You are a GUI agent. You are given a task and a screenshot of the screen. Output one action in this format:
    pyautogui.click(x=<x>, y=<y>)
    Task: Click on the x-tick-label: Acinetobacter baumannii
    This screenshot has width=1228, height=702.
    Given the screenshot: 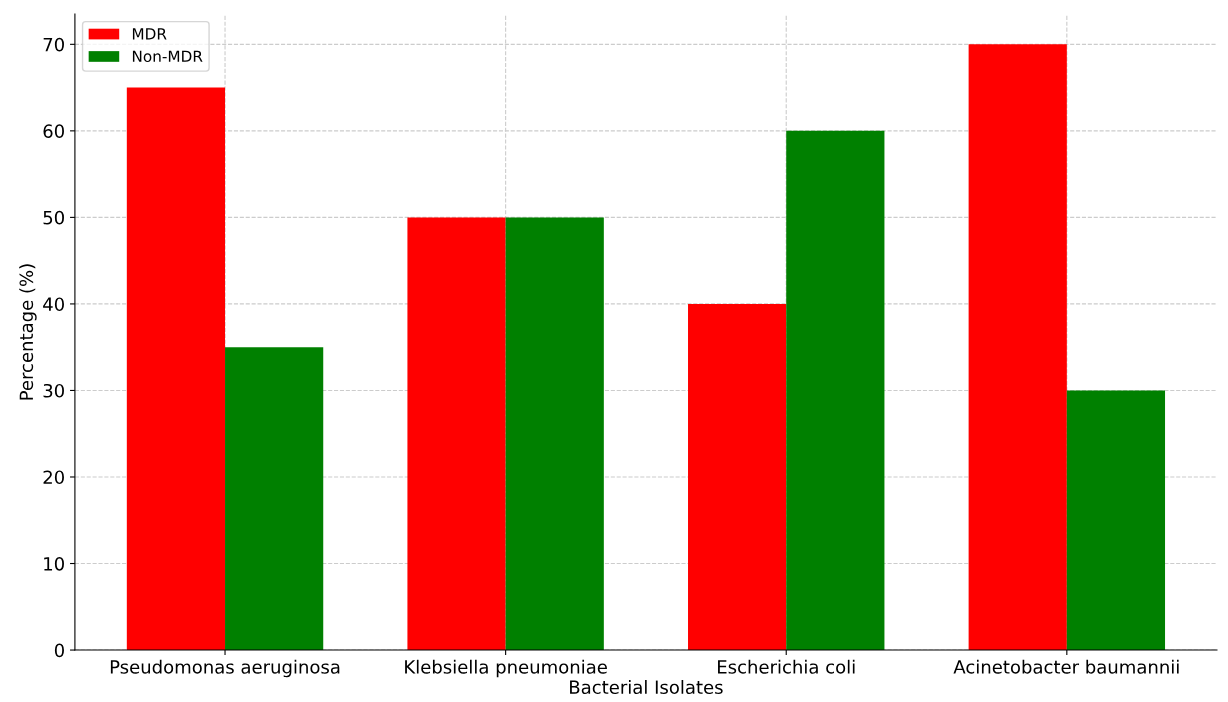 What is the action you would take?
    pyautogui.click(x=1066, y=666)
    